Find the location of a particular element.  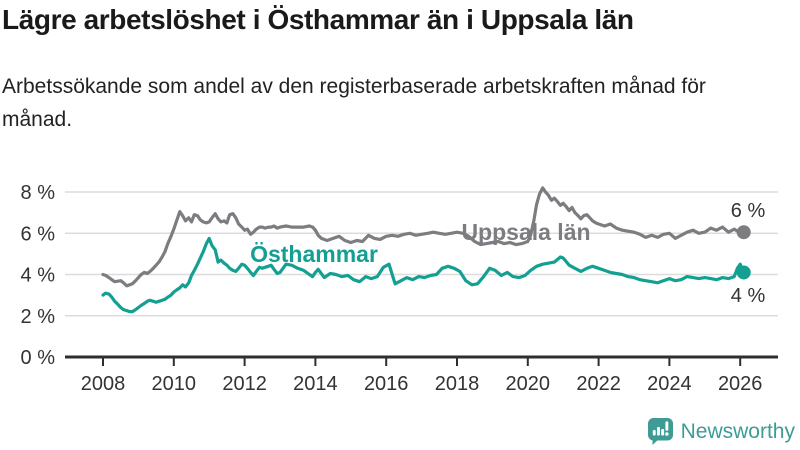

series-line-oesthammar is located at coordinates (423, 275).